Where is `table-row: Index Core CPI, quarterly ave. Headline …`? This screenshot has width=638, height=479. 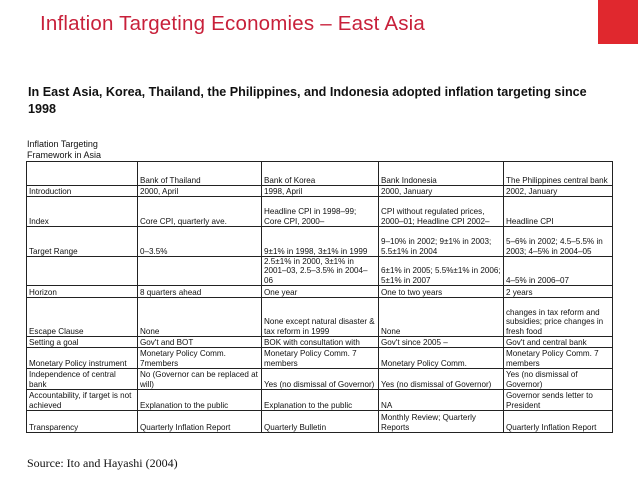
table-row: Index Core CPI, quarterly ave. Headline … is located at coordinates (319, 211).